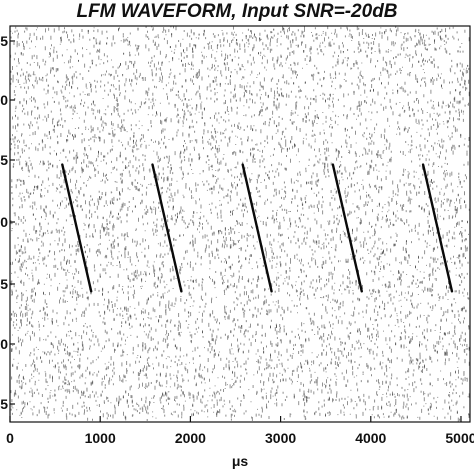 This screenshot has width=474, height=474. What do you see at coordinates (370, 438) in the screenshot?
I see `x-tick-label: 4000` at bounding box center [370, 438].